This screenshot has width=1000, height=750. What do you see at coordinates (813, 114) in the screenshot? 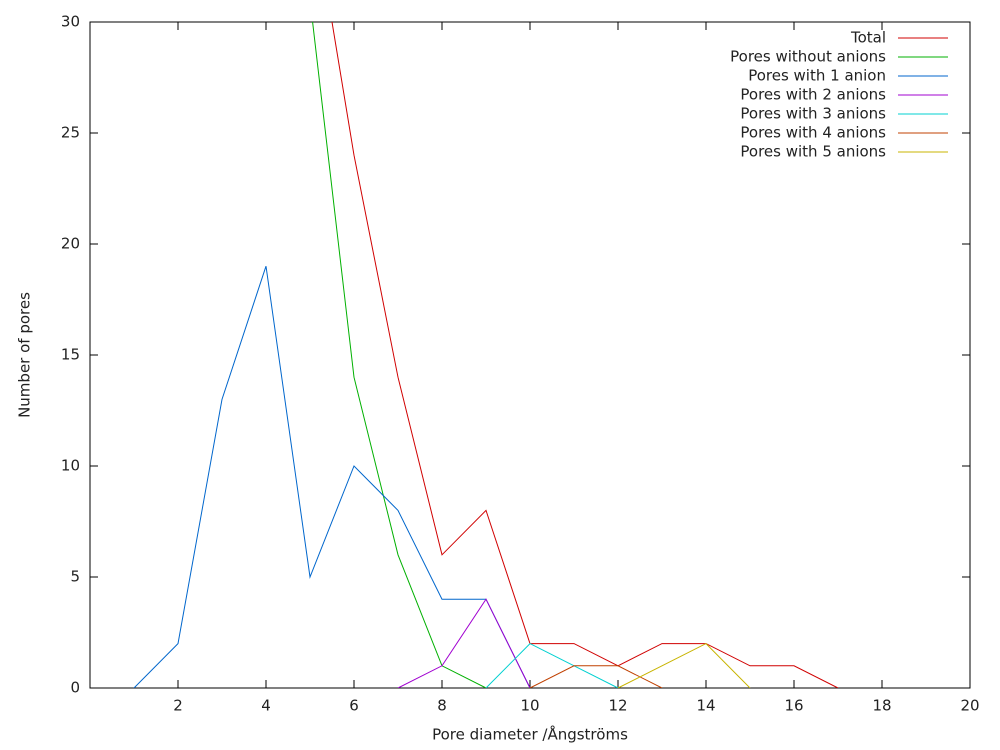
I see `legend-label: Pores with 3 anions` at bounding box center [813, 114].